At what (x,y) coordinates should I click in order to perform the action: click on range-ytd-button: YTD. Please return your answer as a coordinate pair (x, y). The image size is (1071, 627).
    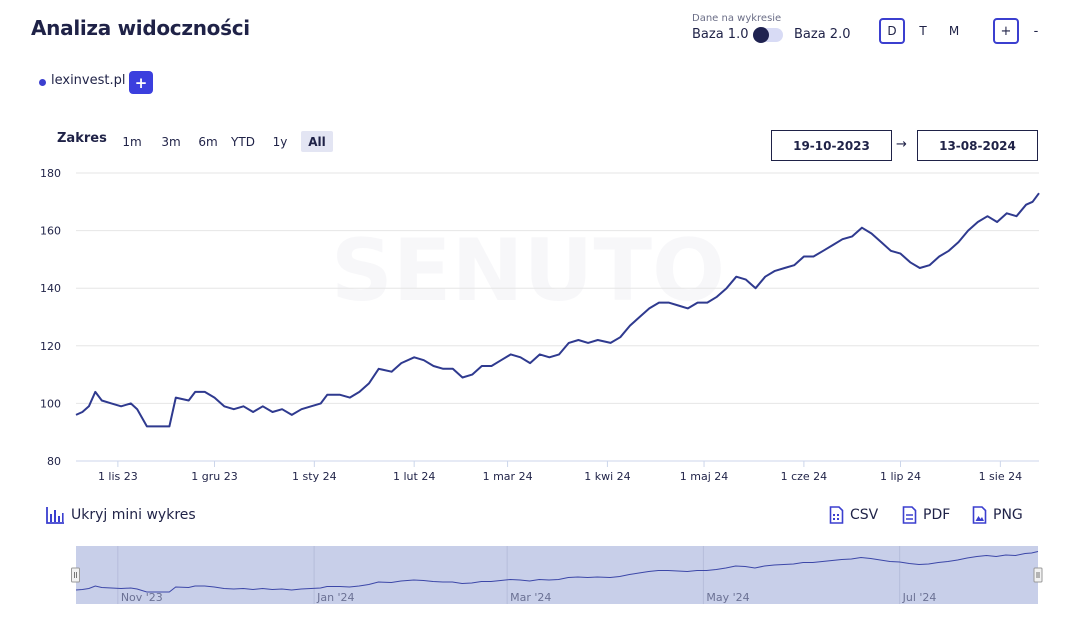
    Looking at the image, I should click on (243, 141).